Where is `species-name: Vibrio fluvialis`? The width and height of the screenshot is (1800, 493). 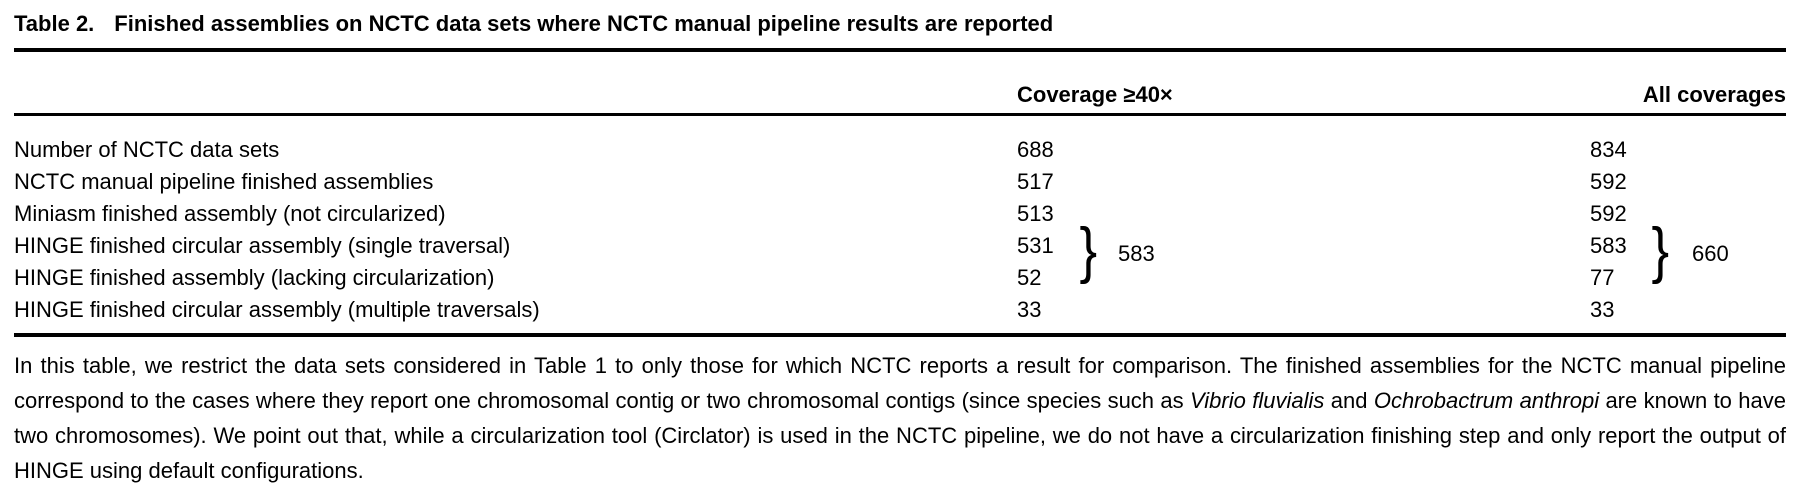 species-name: Vibrio fluvialis is located at coordinates (1257, 400).